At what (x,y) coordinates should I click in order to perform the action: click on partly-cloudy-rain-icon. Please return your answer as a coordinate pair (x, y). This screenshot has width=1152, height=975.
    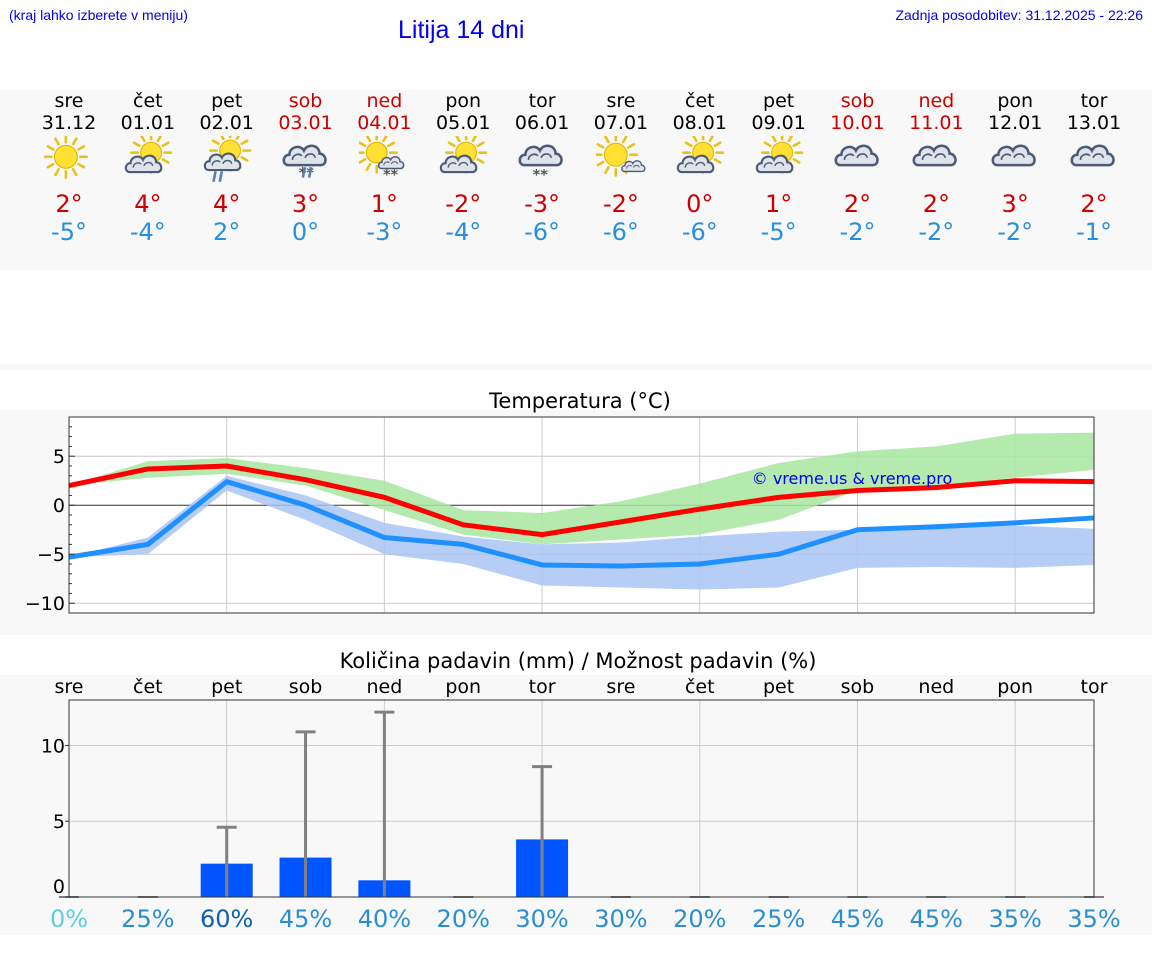
    Looking at the image, I should click on (227, 159).